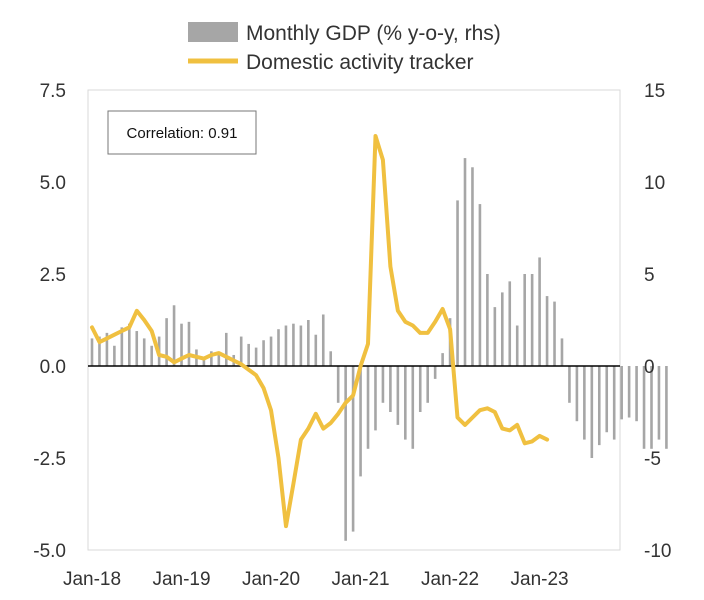 The image size is (704, 600). I want to click on x-tick-label: Jan-23, so click(540, 579).